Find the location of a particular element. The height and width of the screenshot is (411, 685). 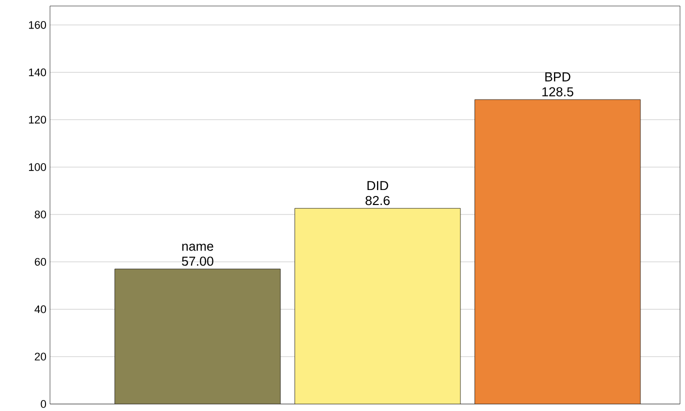

y-tick-label: 80 is located at coordinates (40, 214).